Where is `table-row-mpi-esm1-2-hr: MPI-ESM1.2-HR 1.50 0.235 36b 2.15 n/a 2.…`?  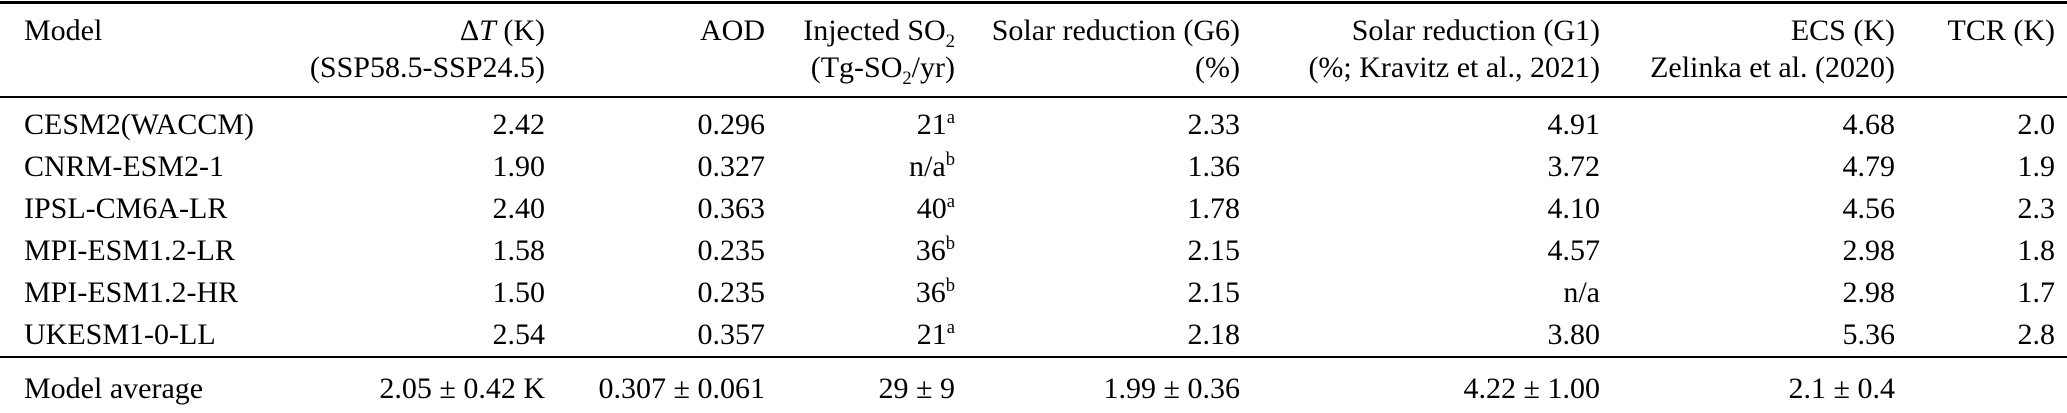 table-row-mpi-esm1-2-hr: MPI-ESM1.2-HR 1.50 0.235 36b 2.15 n/a 2.… is located at coordinates (1033, 293).